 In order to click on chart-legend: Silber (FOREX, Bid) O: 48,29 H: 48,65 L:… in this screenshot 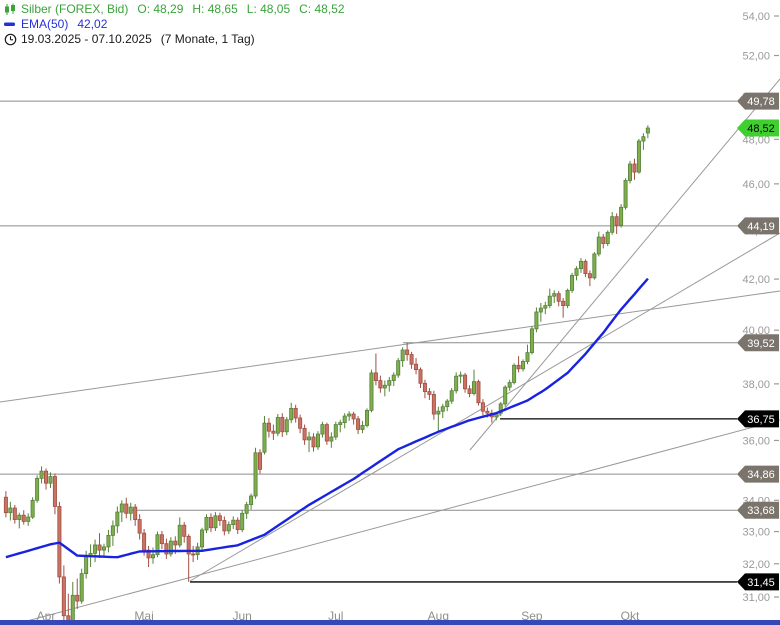, I will do `click(179, 24)`.